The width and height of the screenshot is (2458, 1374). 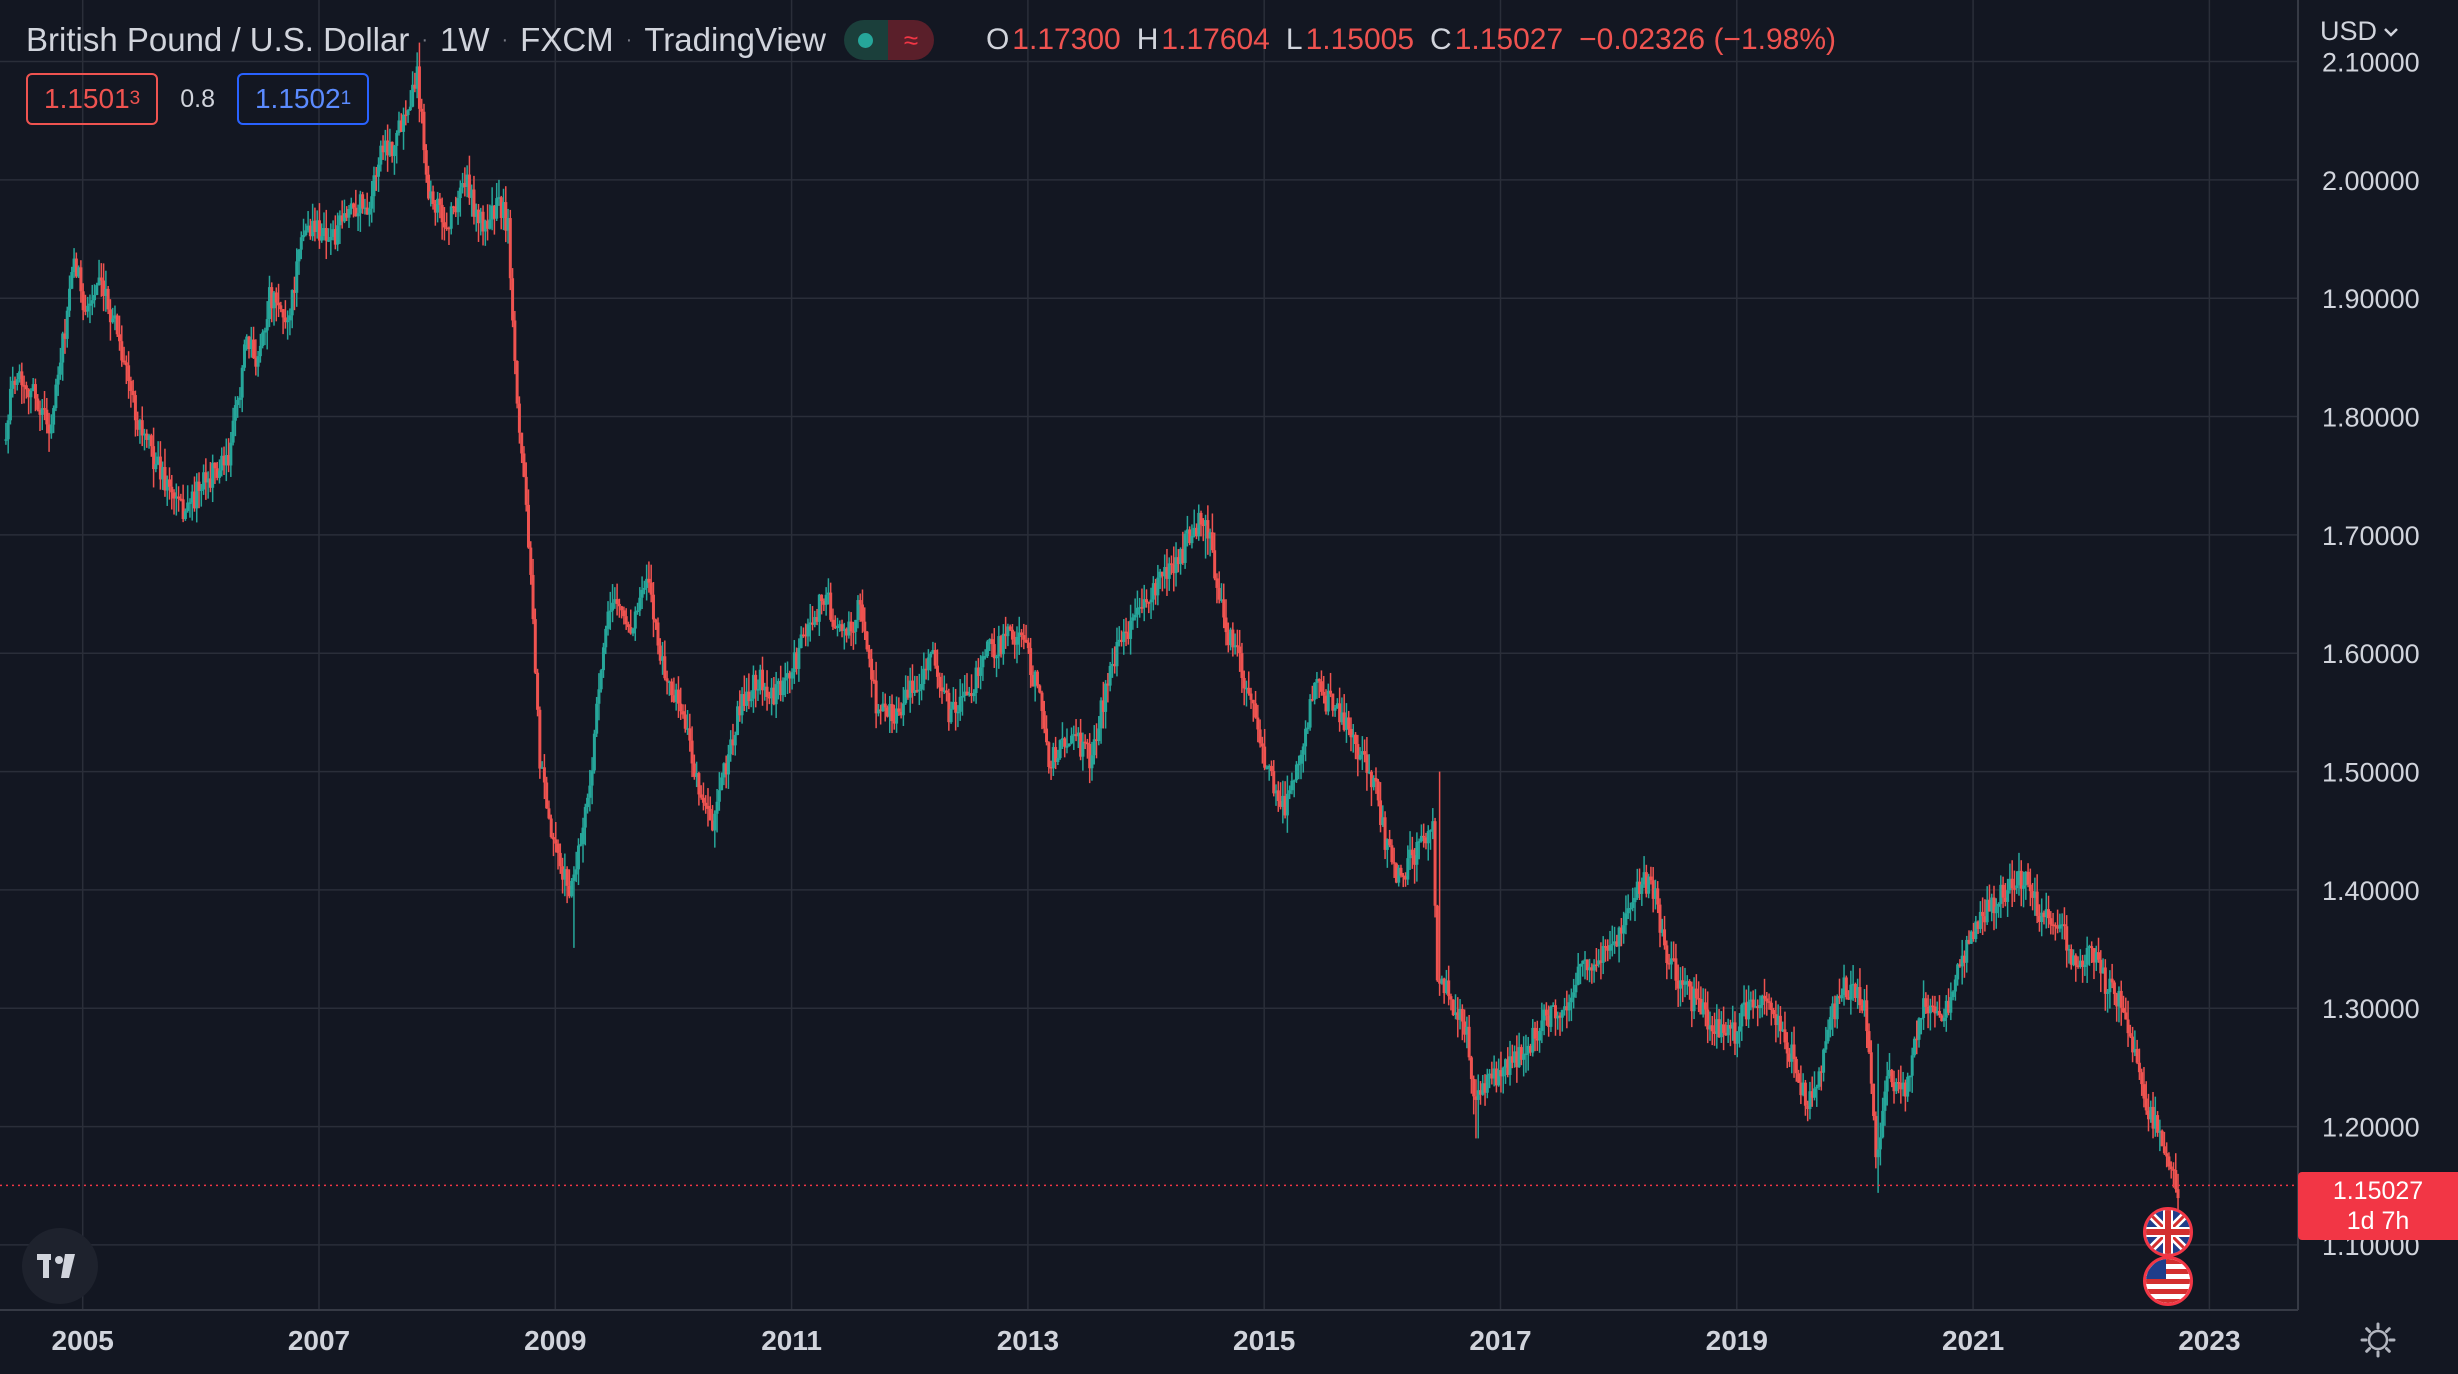 What do you see at coordinates (2378, 1340) in the screenshot?
I see `gear-icon` at bounding box center [2378, 1340].